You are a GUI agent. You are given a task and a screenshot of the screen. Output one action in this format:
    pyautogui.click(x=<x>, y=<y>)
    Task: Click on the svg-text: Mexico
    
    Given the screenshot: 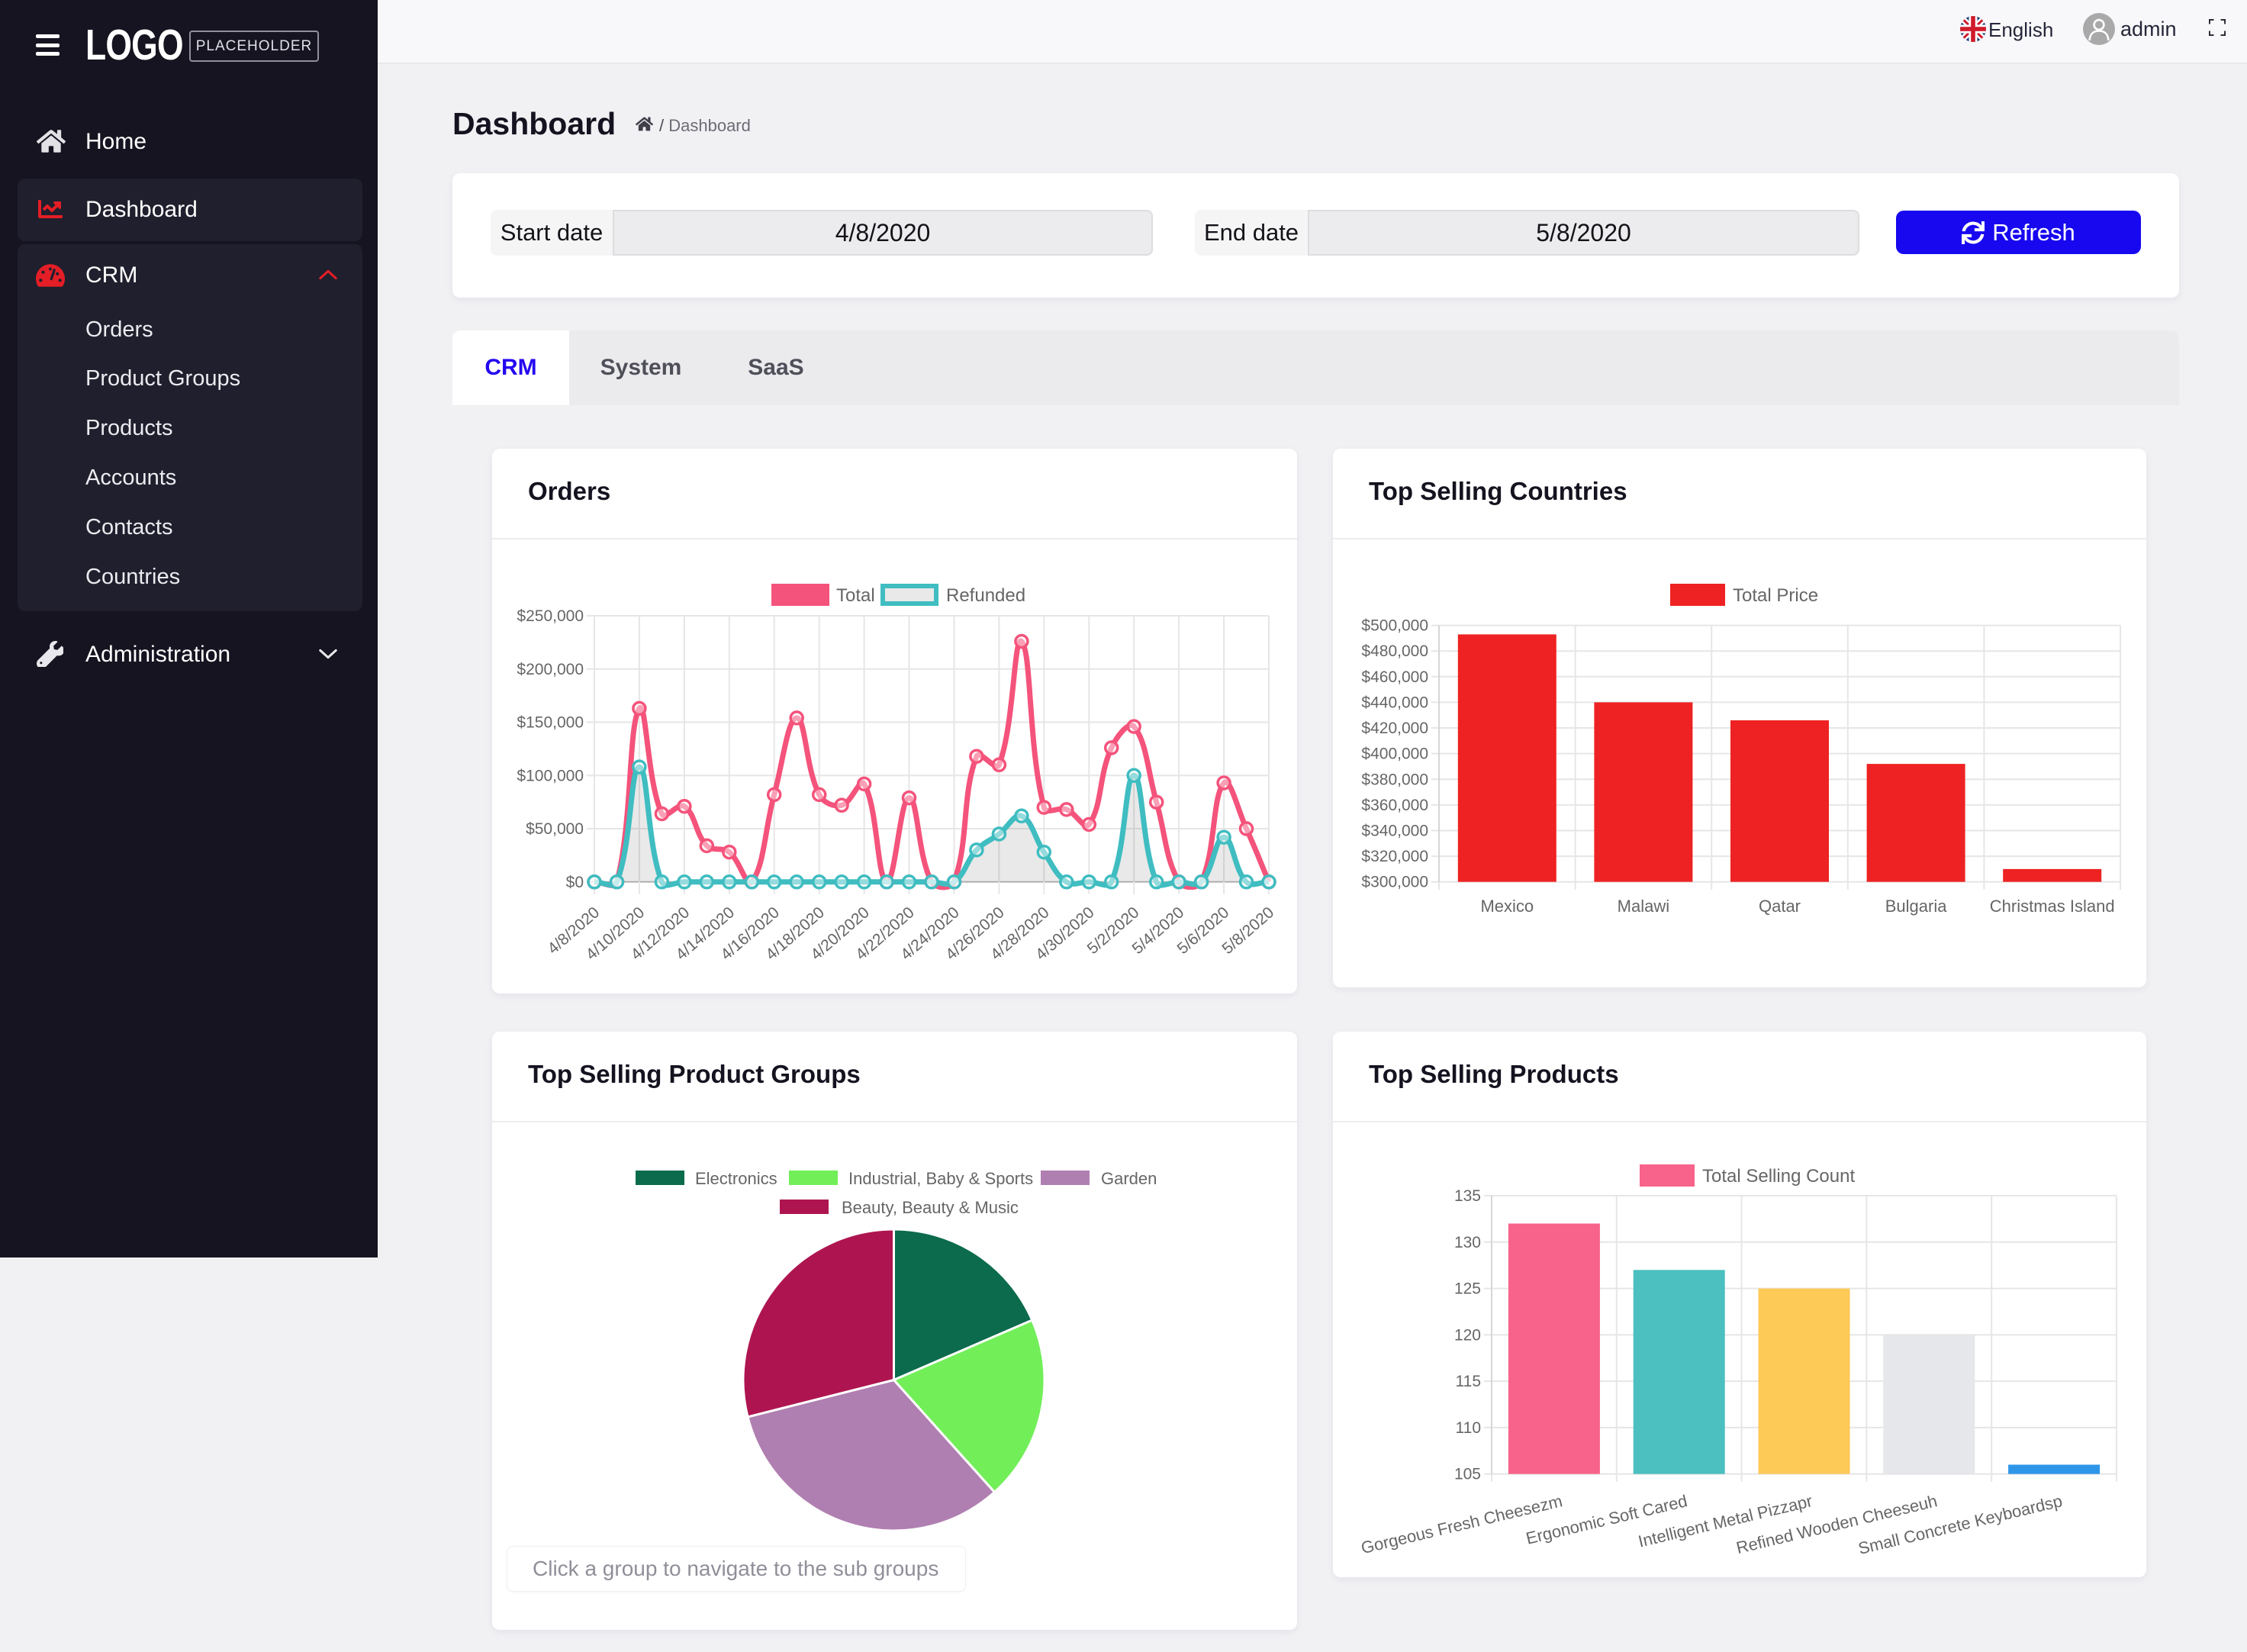 What is the action you would take?
    pyautogui.click(x=1507, y=906)
    